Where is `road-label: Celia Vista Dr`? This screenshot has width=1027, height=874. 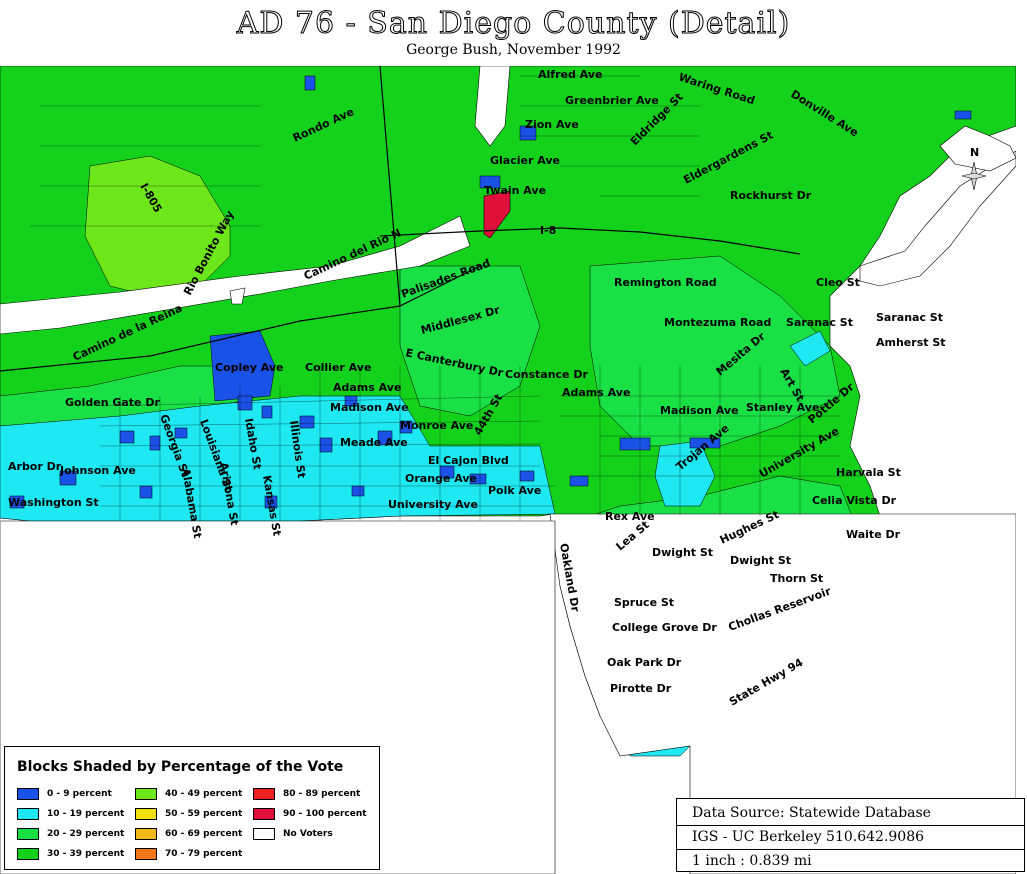
road-label: Celia Vista Dr is located at coordinates (854, 500).